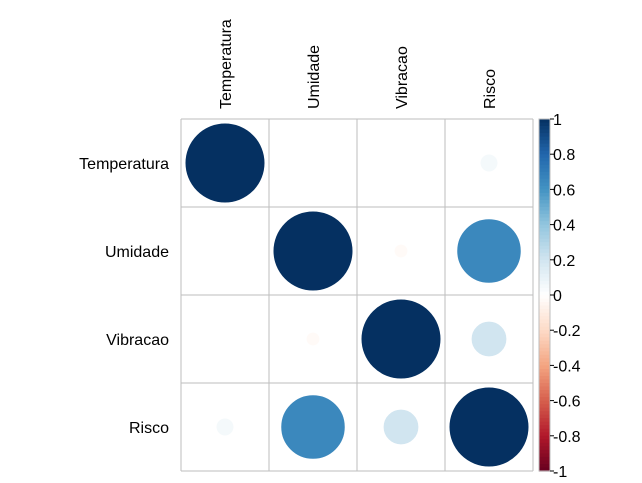 The image size is (642, 483). I want to click on correlation-circle-risco-vibracao, so click(401, 427).